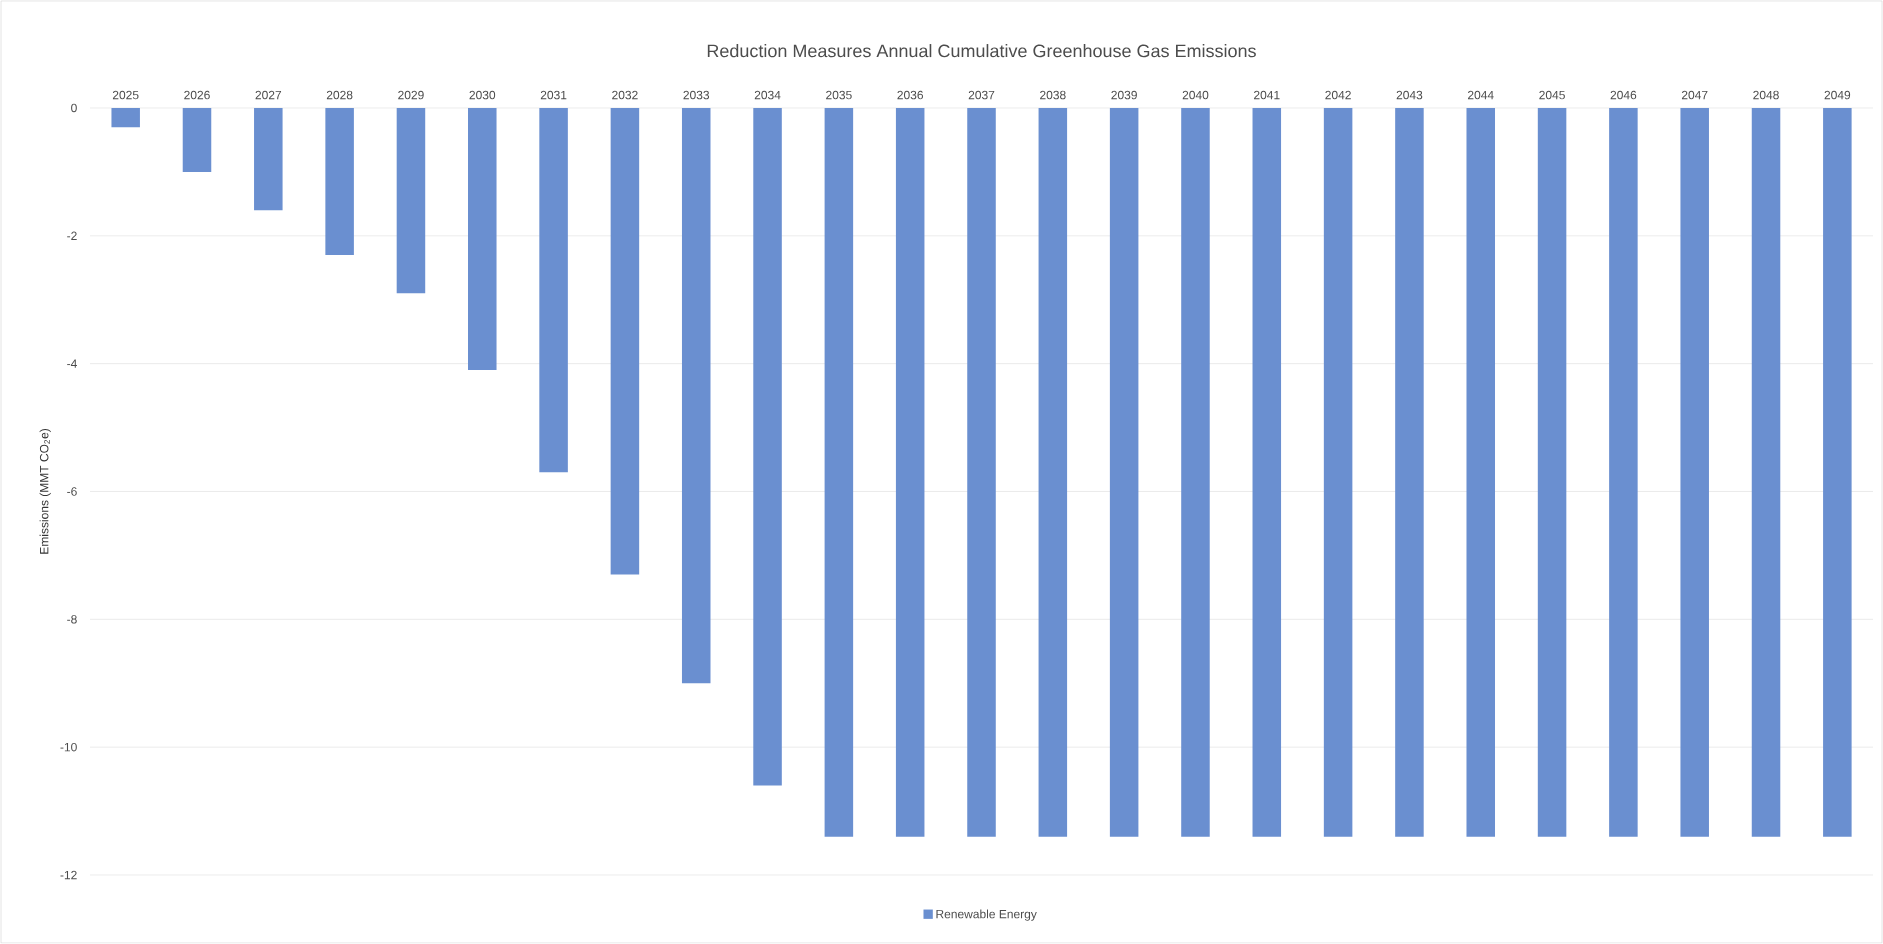  Describe the element at coordinates (411, 95) in the screenshot. I see `x-tick-label: 2029` at that location.